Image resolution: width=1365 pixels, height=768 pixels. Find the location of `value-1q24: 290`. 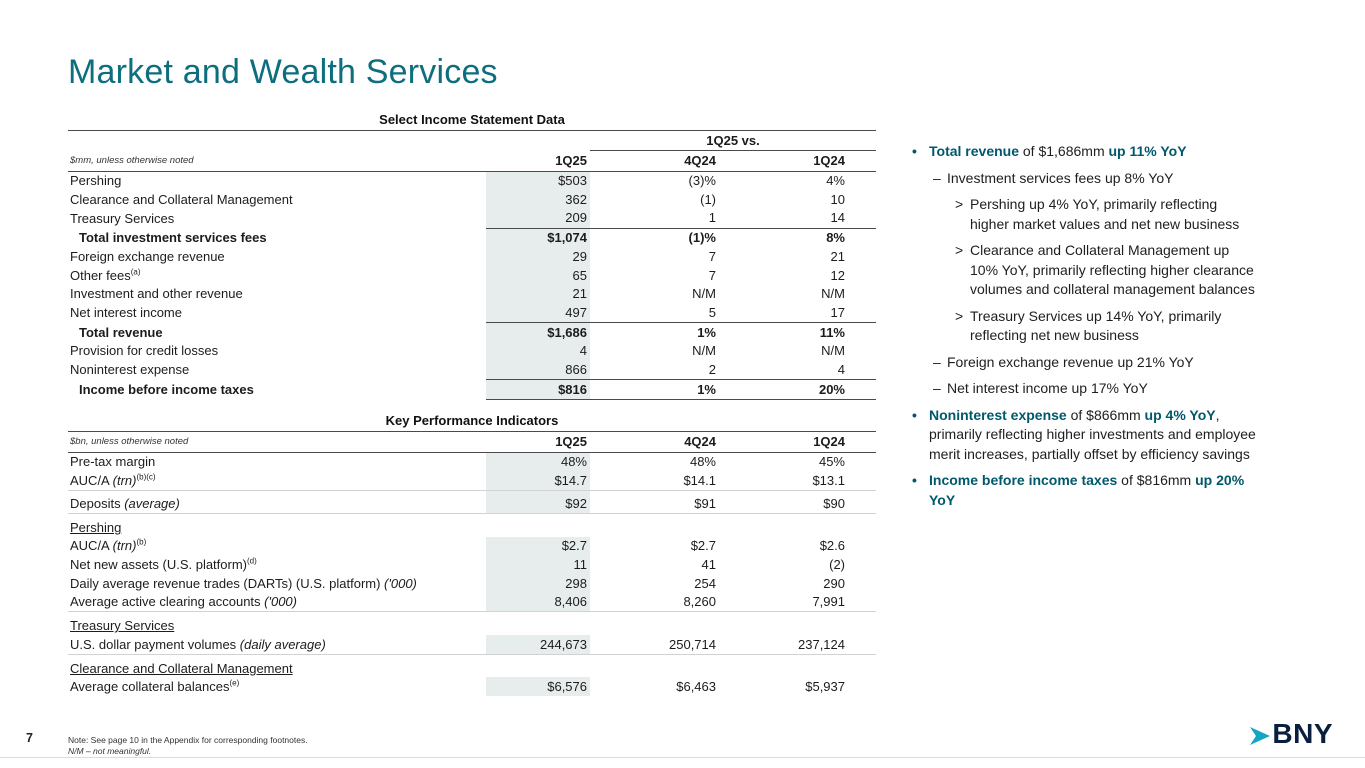

value-1q24: 290 is located at coordinates (834, 583).